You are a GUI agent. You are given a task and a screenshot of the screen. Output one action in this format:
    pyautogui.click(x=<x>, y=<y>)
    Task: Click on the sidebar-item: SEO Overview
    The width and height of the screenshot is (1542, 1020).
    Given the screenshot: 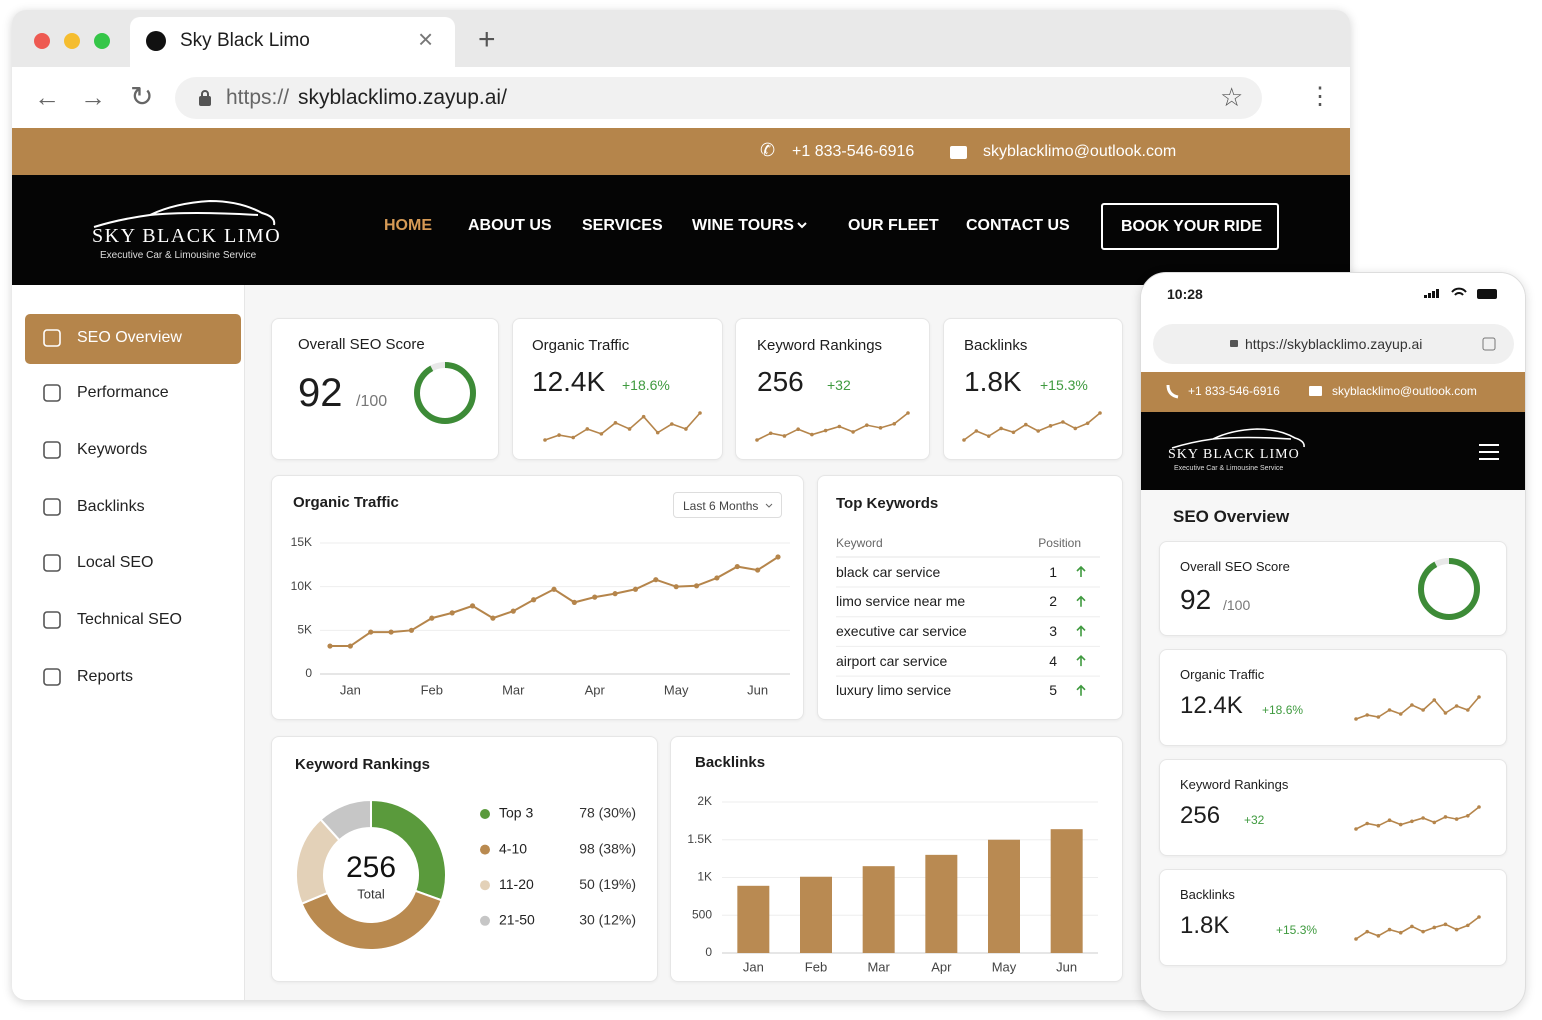 What is the action you would take?
    pyautogui.click(x=129, y=338)
    